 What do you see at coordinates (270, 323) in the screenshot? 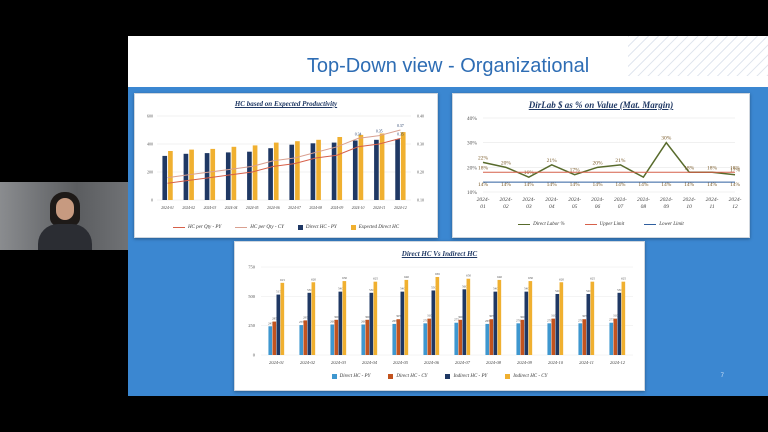
I see `data-label: 245` at bounding box center [270, 323].